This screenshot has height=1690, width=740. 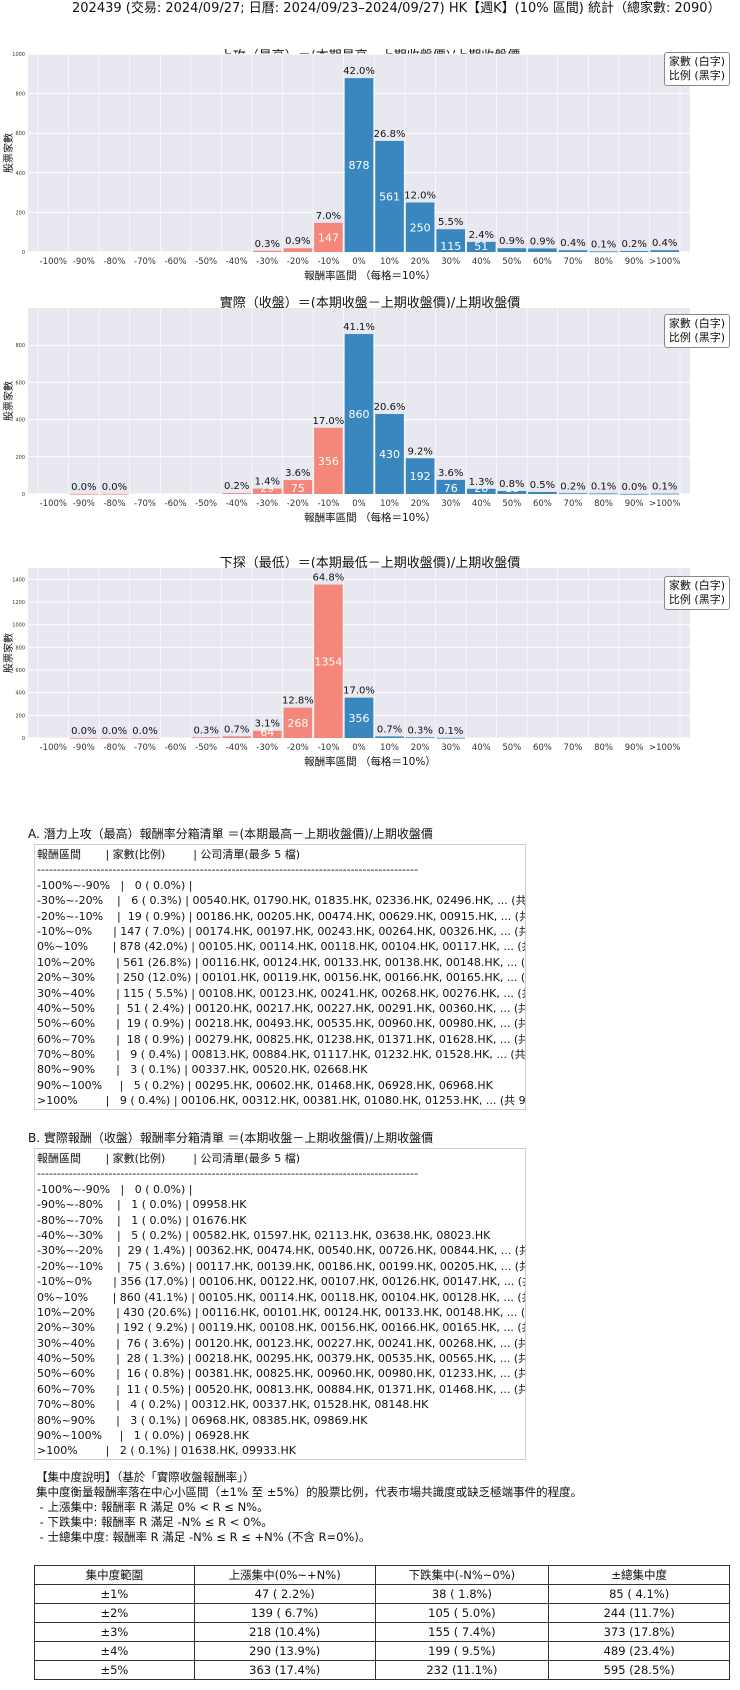 What do you see at coordinates (462, 1594) in the screenshot?
I see `table-cell: 38 ( 1.8%)` at bounding box center [462, 1594].